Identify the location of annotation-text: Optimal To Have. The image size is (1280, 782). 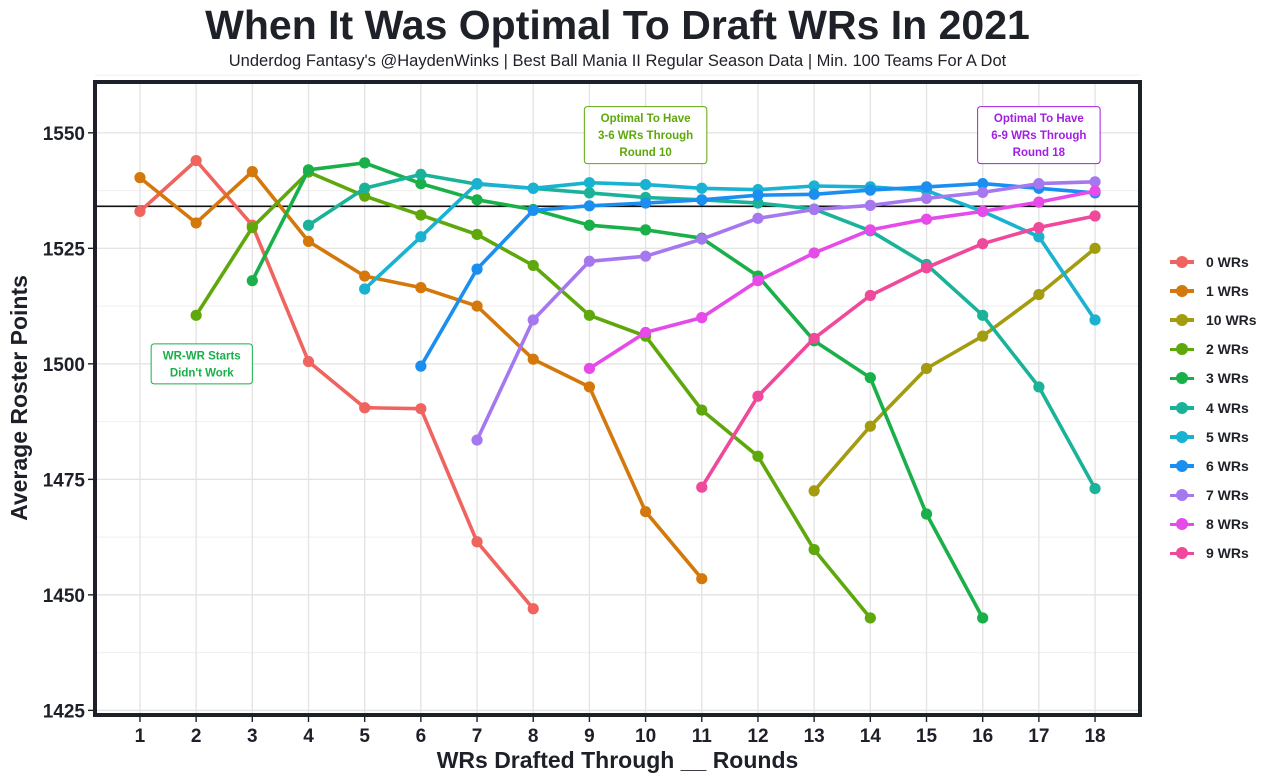
(1039, 119).